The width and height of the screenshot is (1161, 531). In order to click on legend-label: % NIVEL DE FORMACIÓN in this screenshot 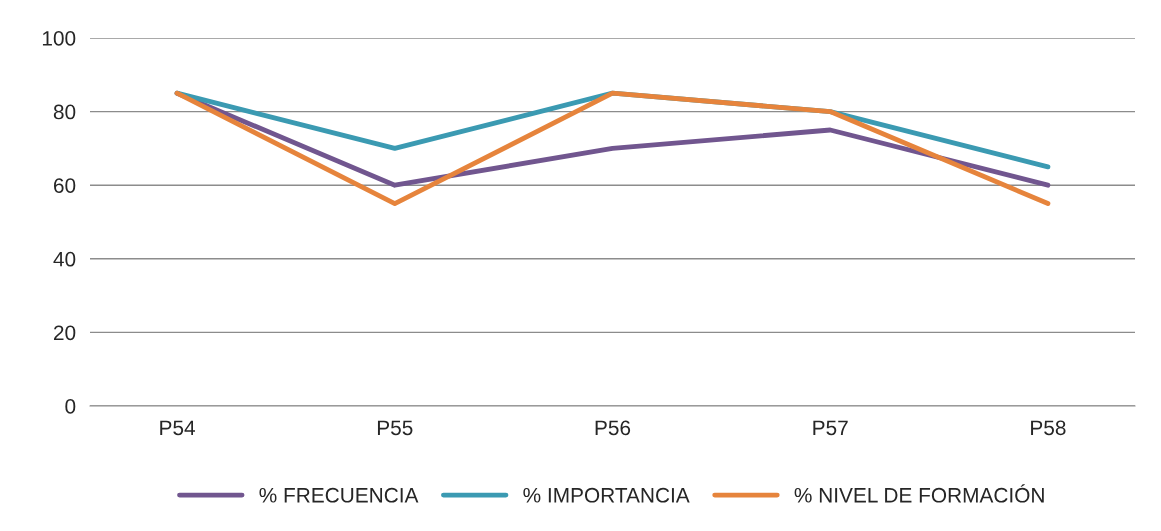, I will do `click(919, 493)`.